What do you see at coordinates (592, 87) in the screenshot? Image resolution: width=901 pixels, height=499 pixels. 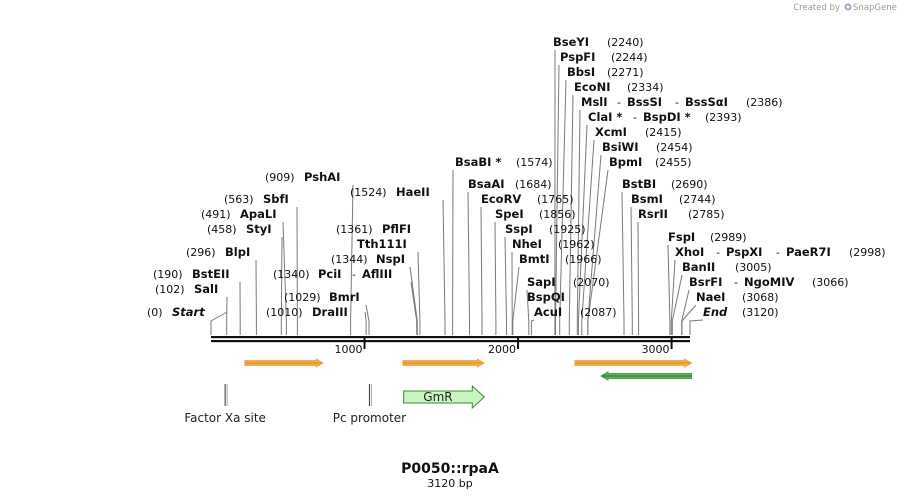 I see `site-label-econi: EcoNI` at bounding box center [592, 87].